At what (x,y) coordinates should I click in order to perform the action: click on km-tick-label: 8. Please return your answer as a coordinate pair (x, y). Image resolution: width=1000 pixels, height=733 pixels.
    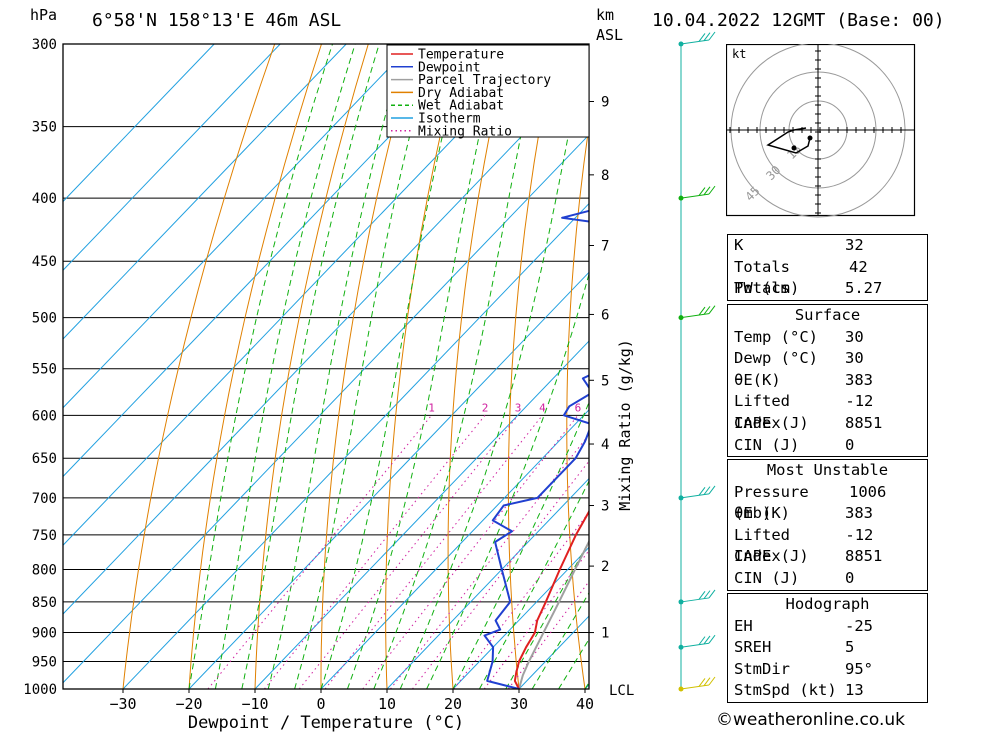
    Looking at the image, I should click on (605, 176).